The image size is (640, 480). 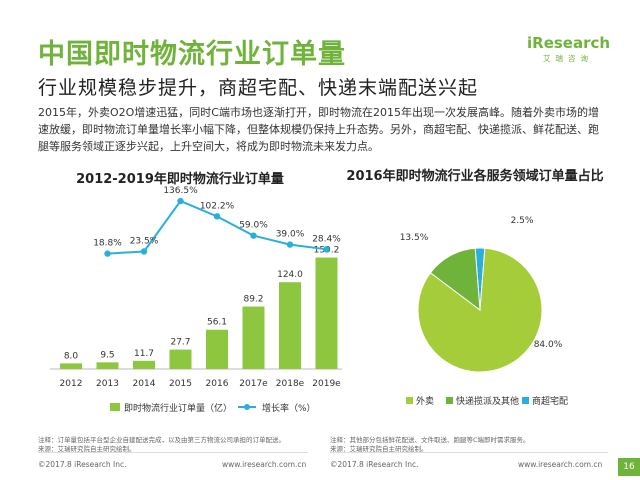 What do you see at coordinates (290, 235) in the screenshot?
I see `growth-label-2018e: 39.0%` at bounding box center [290, 235].